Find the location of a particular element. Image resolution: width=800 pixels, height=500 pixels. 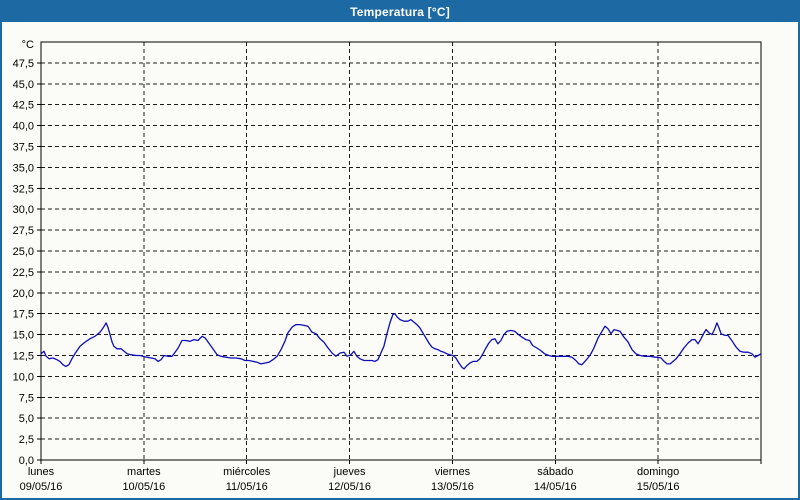

y-axis-unit-label: °C is located at coordinates (28, 45).